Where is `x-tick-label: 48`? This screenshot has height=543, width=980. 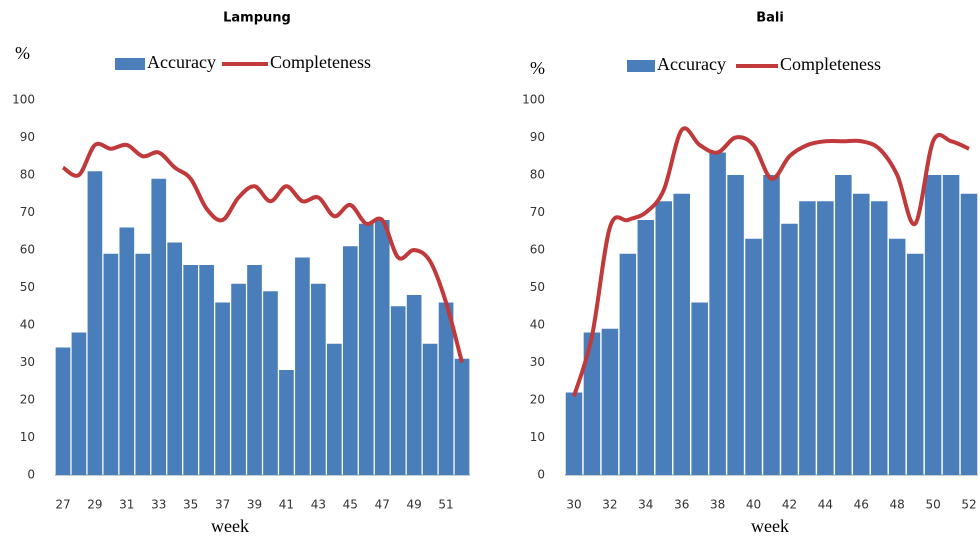
x-tick-label: 48 is located at coordinates (897, 505).